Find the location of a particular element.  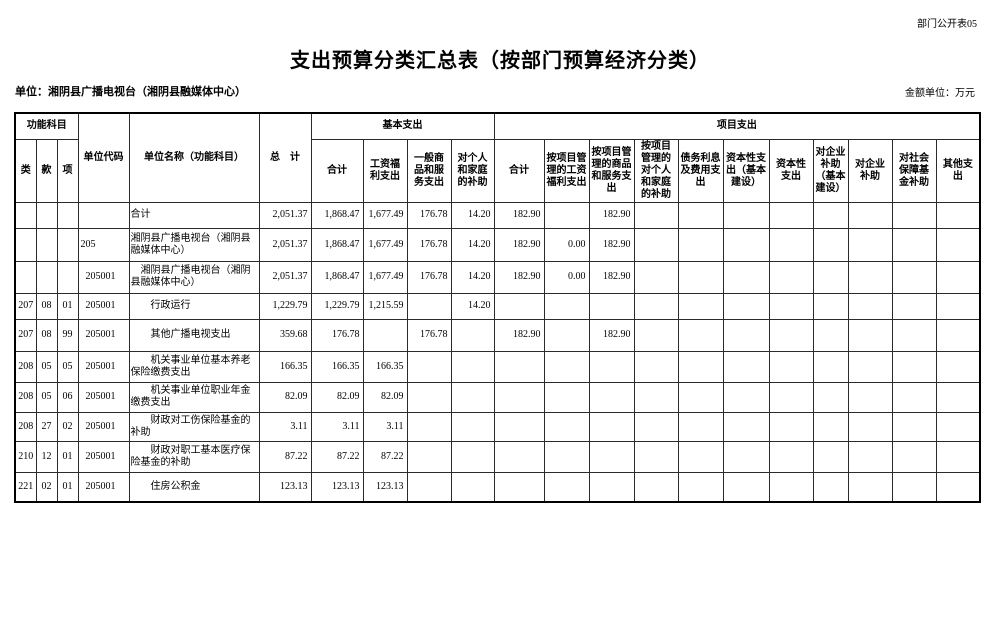

header-basic-wage-welfare: 工资福利支出 is located at coordinates (385, 170).